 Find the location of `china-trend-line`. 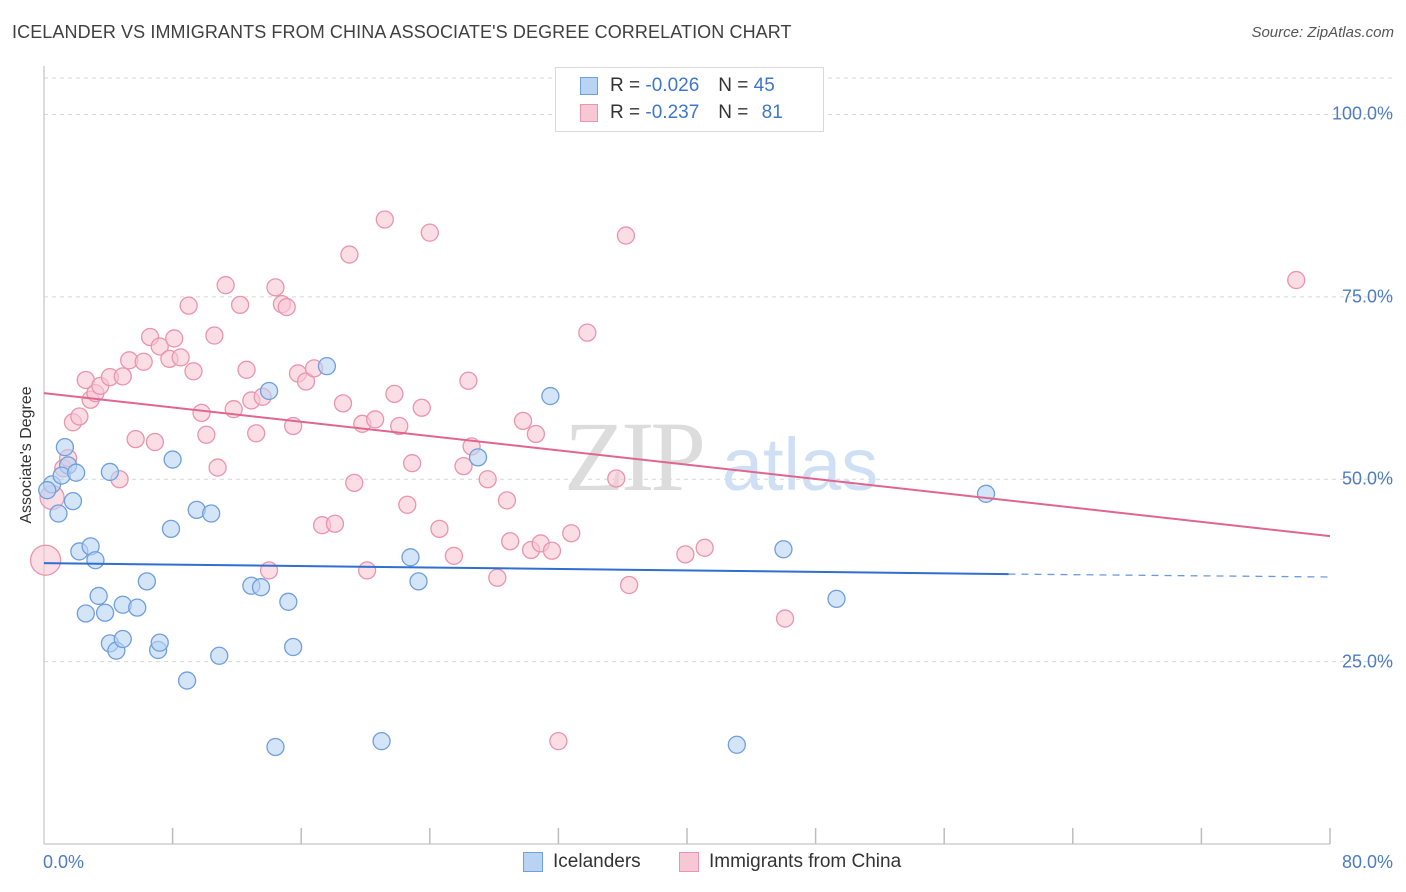

china-trend-line is located at coordinates (687, 465).